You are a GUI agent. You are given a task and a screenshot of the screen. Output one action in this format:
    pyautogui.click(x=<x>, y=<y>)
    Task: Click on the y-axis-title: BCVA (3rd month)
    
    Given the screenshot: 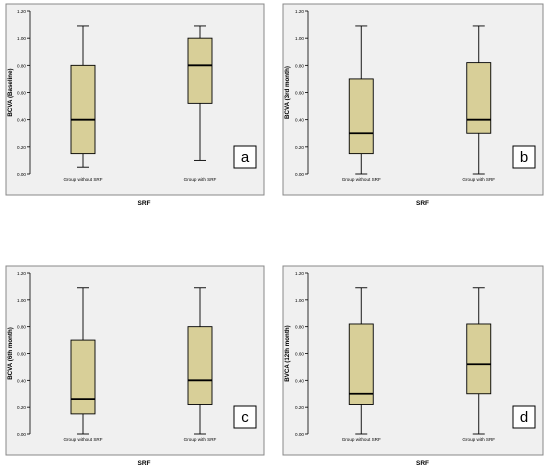 What is the action you would take?
    pyautogui.click(x=287, y=92)
    